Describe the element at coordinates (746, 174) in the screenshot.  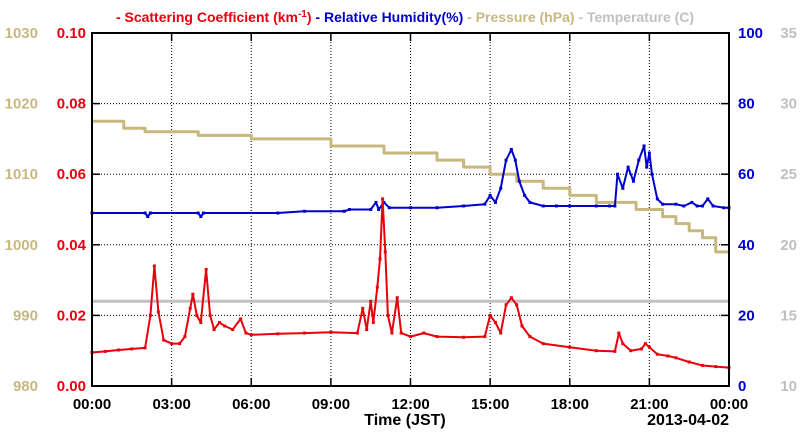
I see `y-tick-label-humidity: 60` at that location.